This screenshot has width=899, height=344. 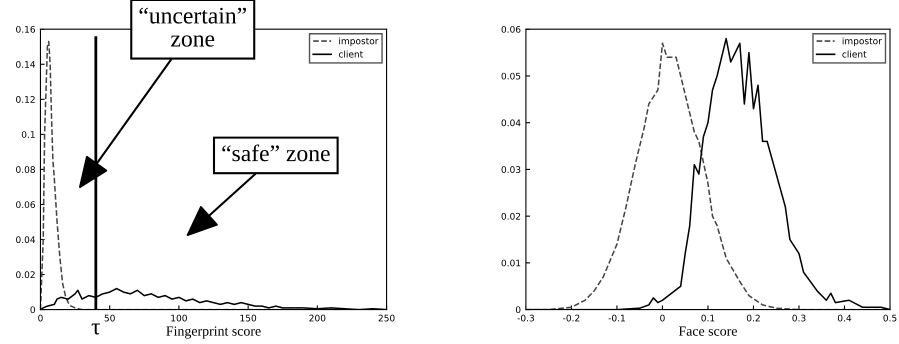 I want to click on x-tick-label: -0.3, so click(x=526, y=318).